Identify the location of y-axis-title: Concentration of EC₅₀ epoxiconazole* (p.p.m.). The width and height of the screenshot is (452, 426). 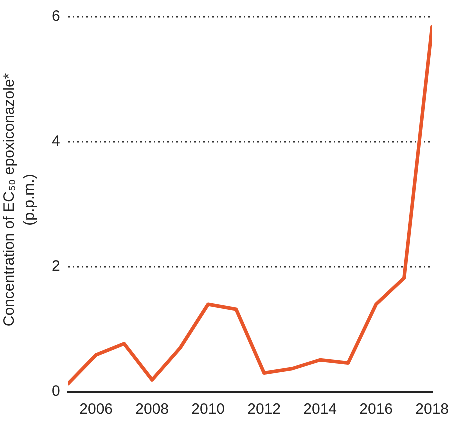
(19, 200).